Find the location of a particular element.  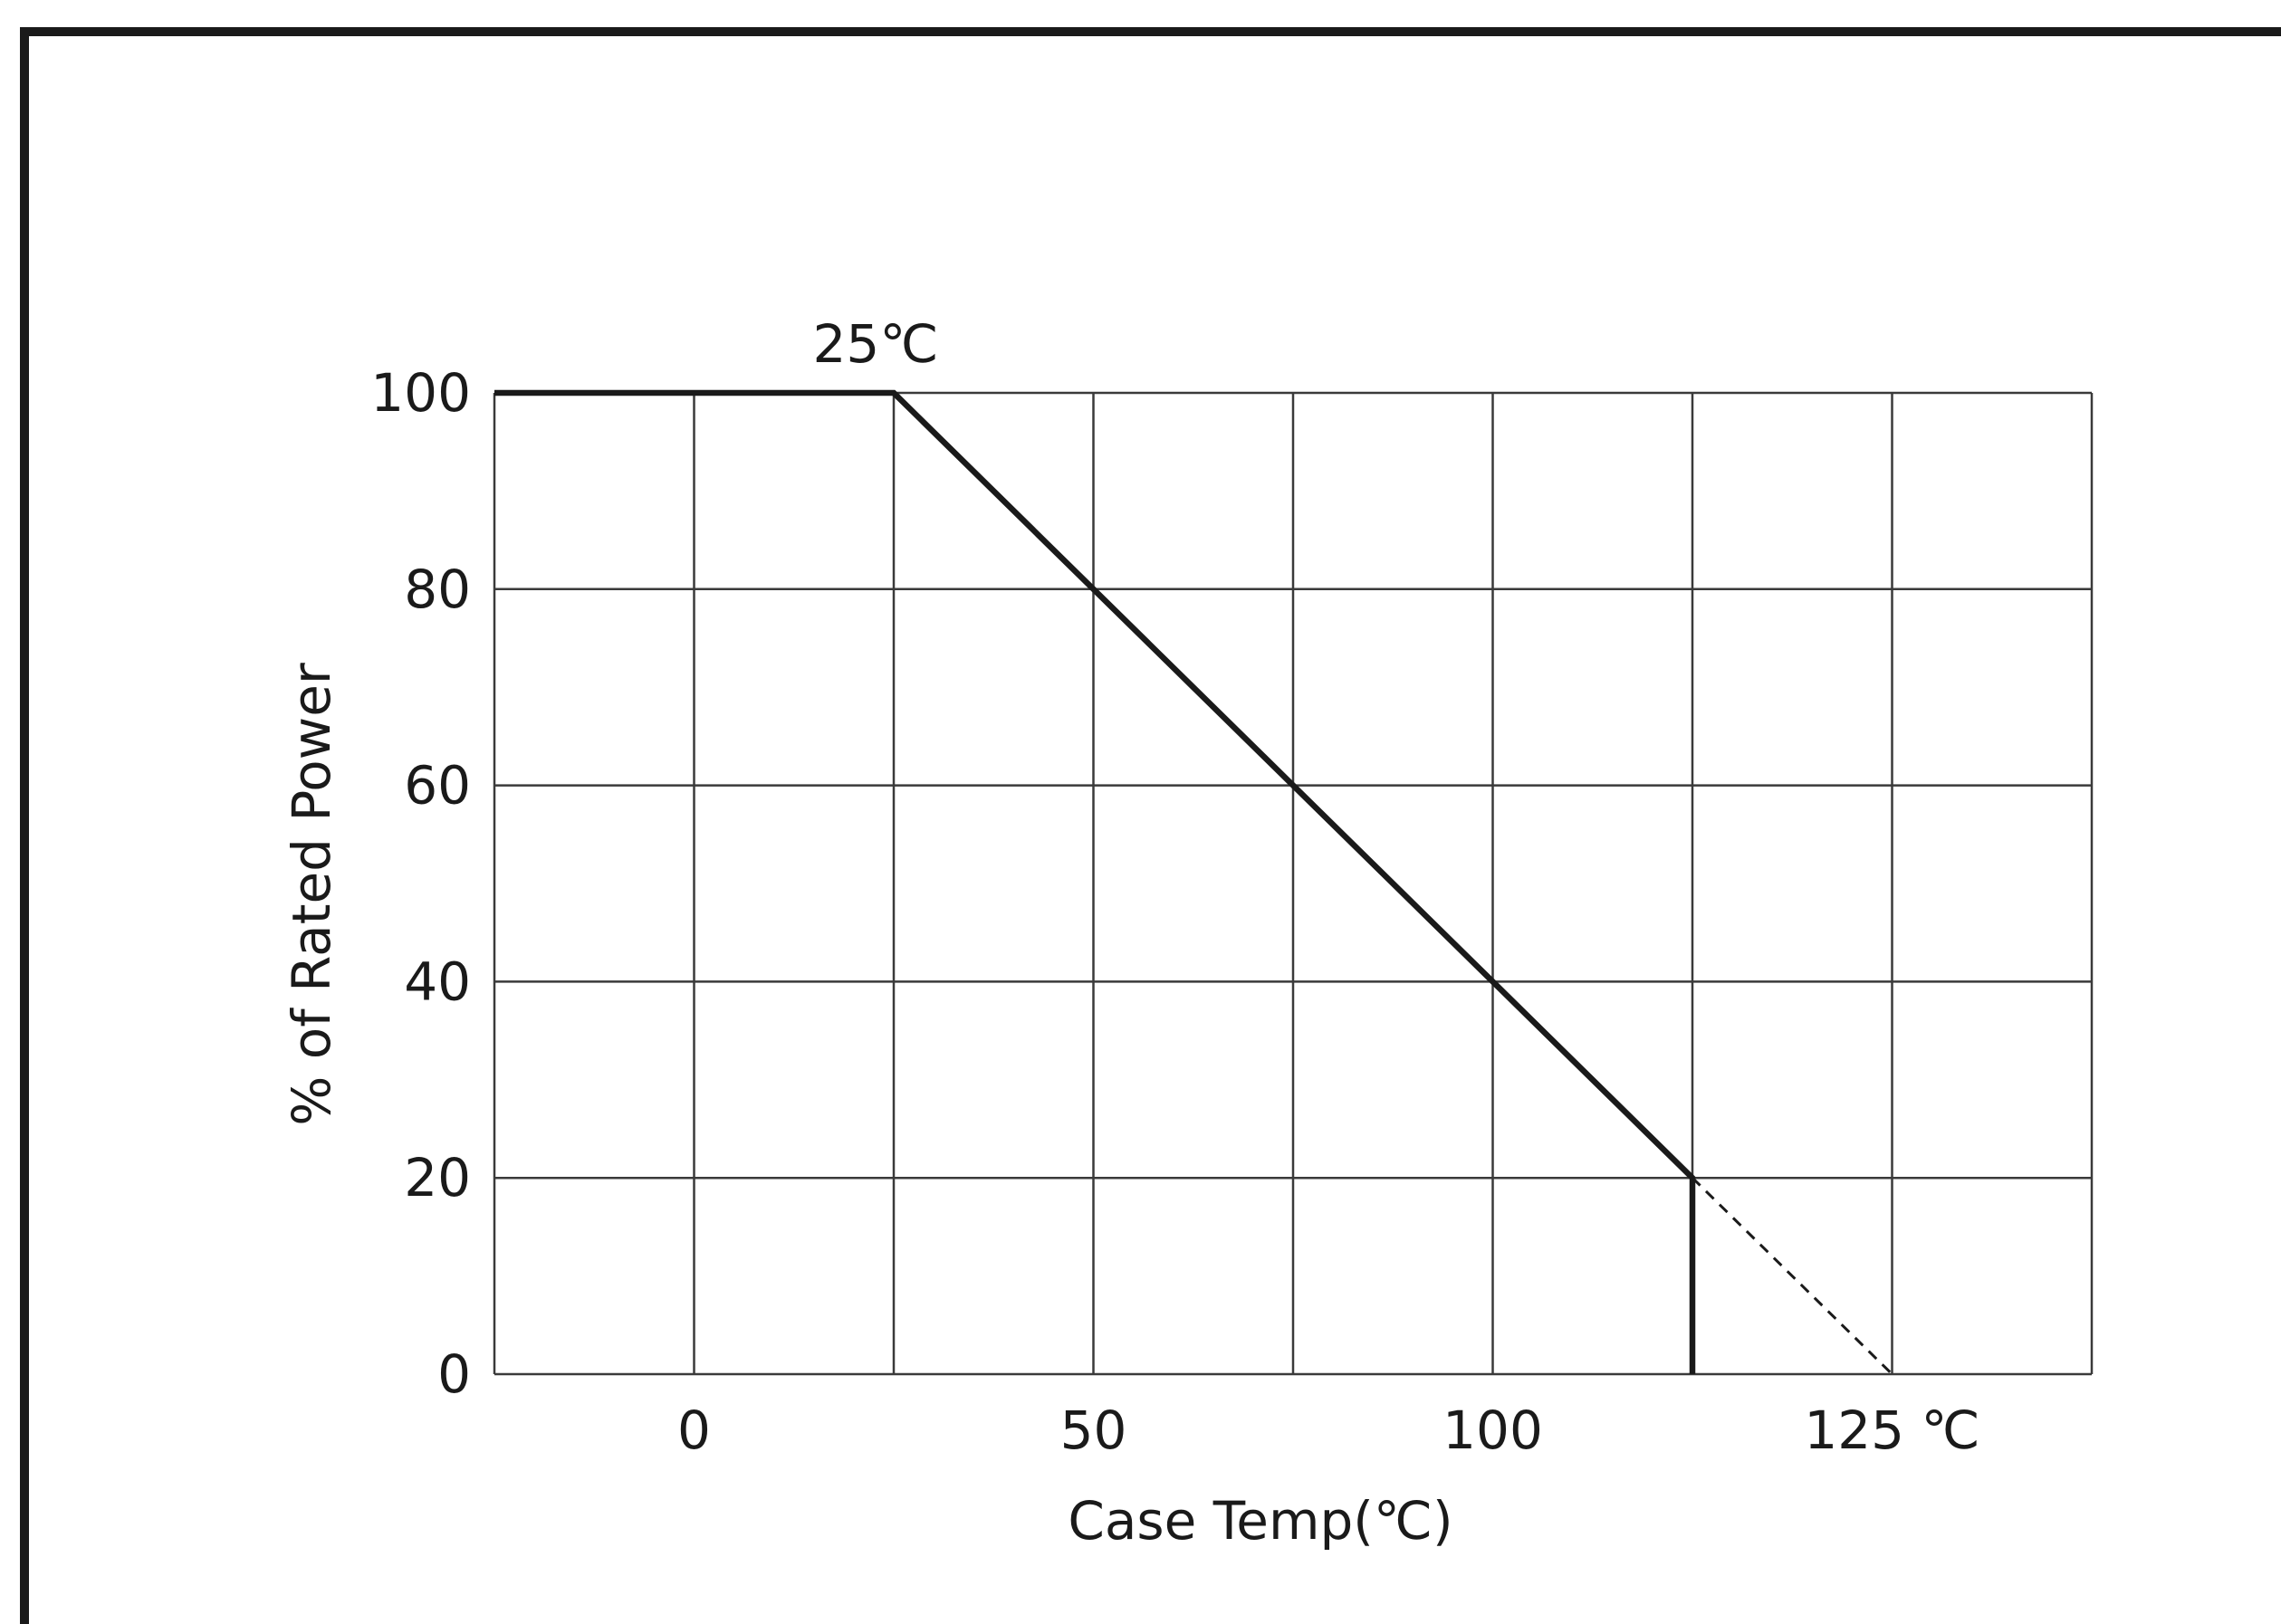

x-axis-label: Case Temp(℃) is located at coordinates (1260, 1521).